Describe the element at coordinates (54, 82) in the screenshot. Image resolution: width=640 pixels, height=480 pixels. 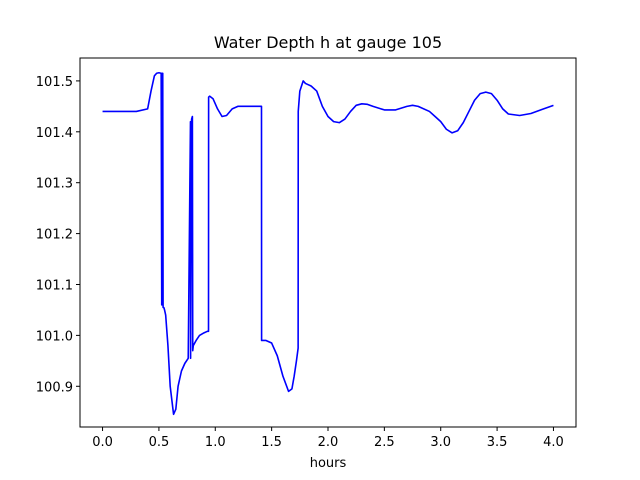
I see `y-tick-label: 101.5` at that location.